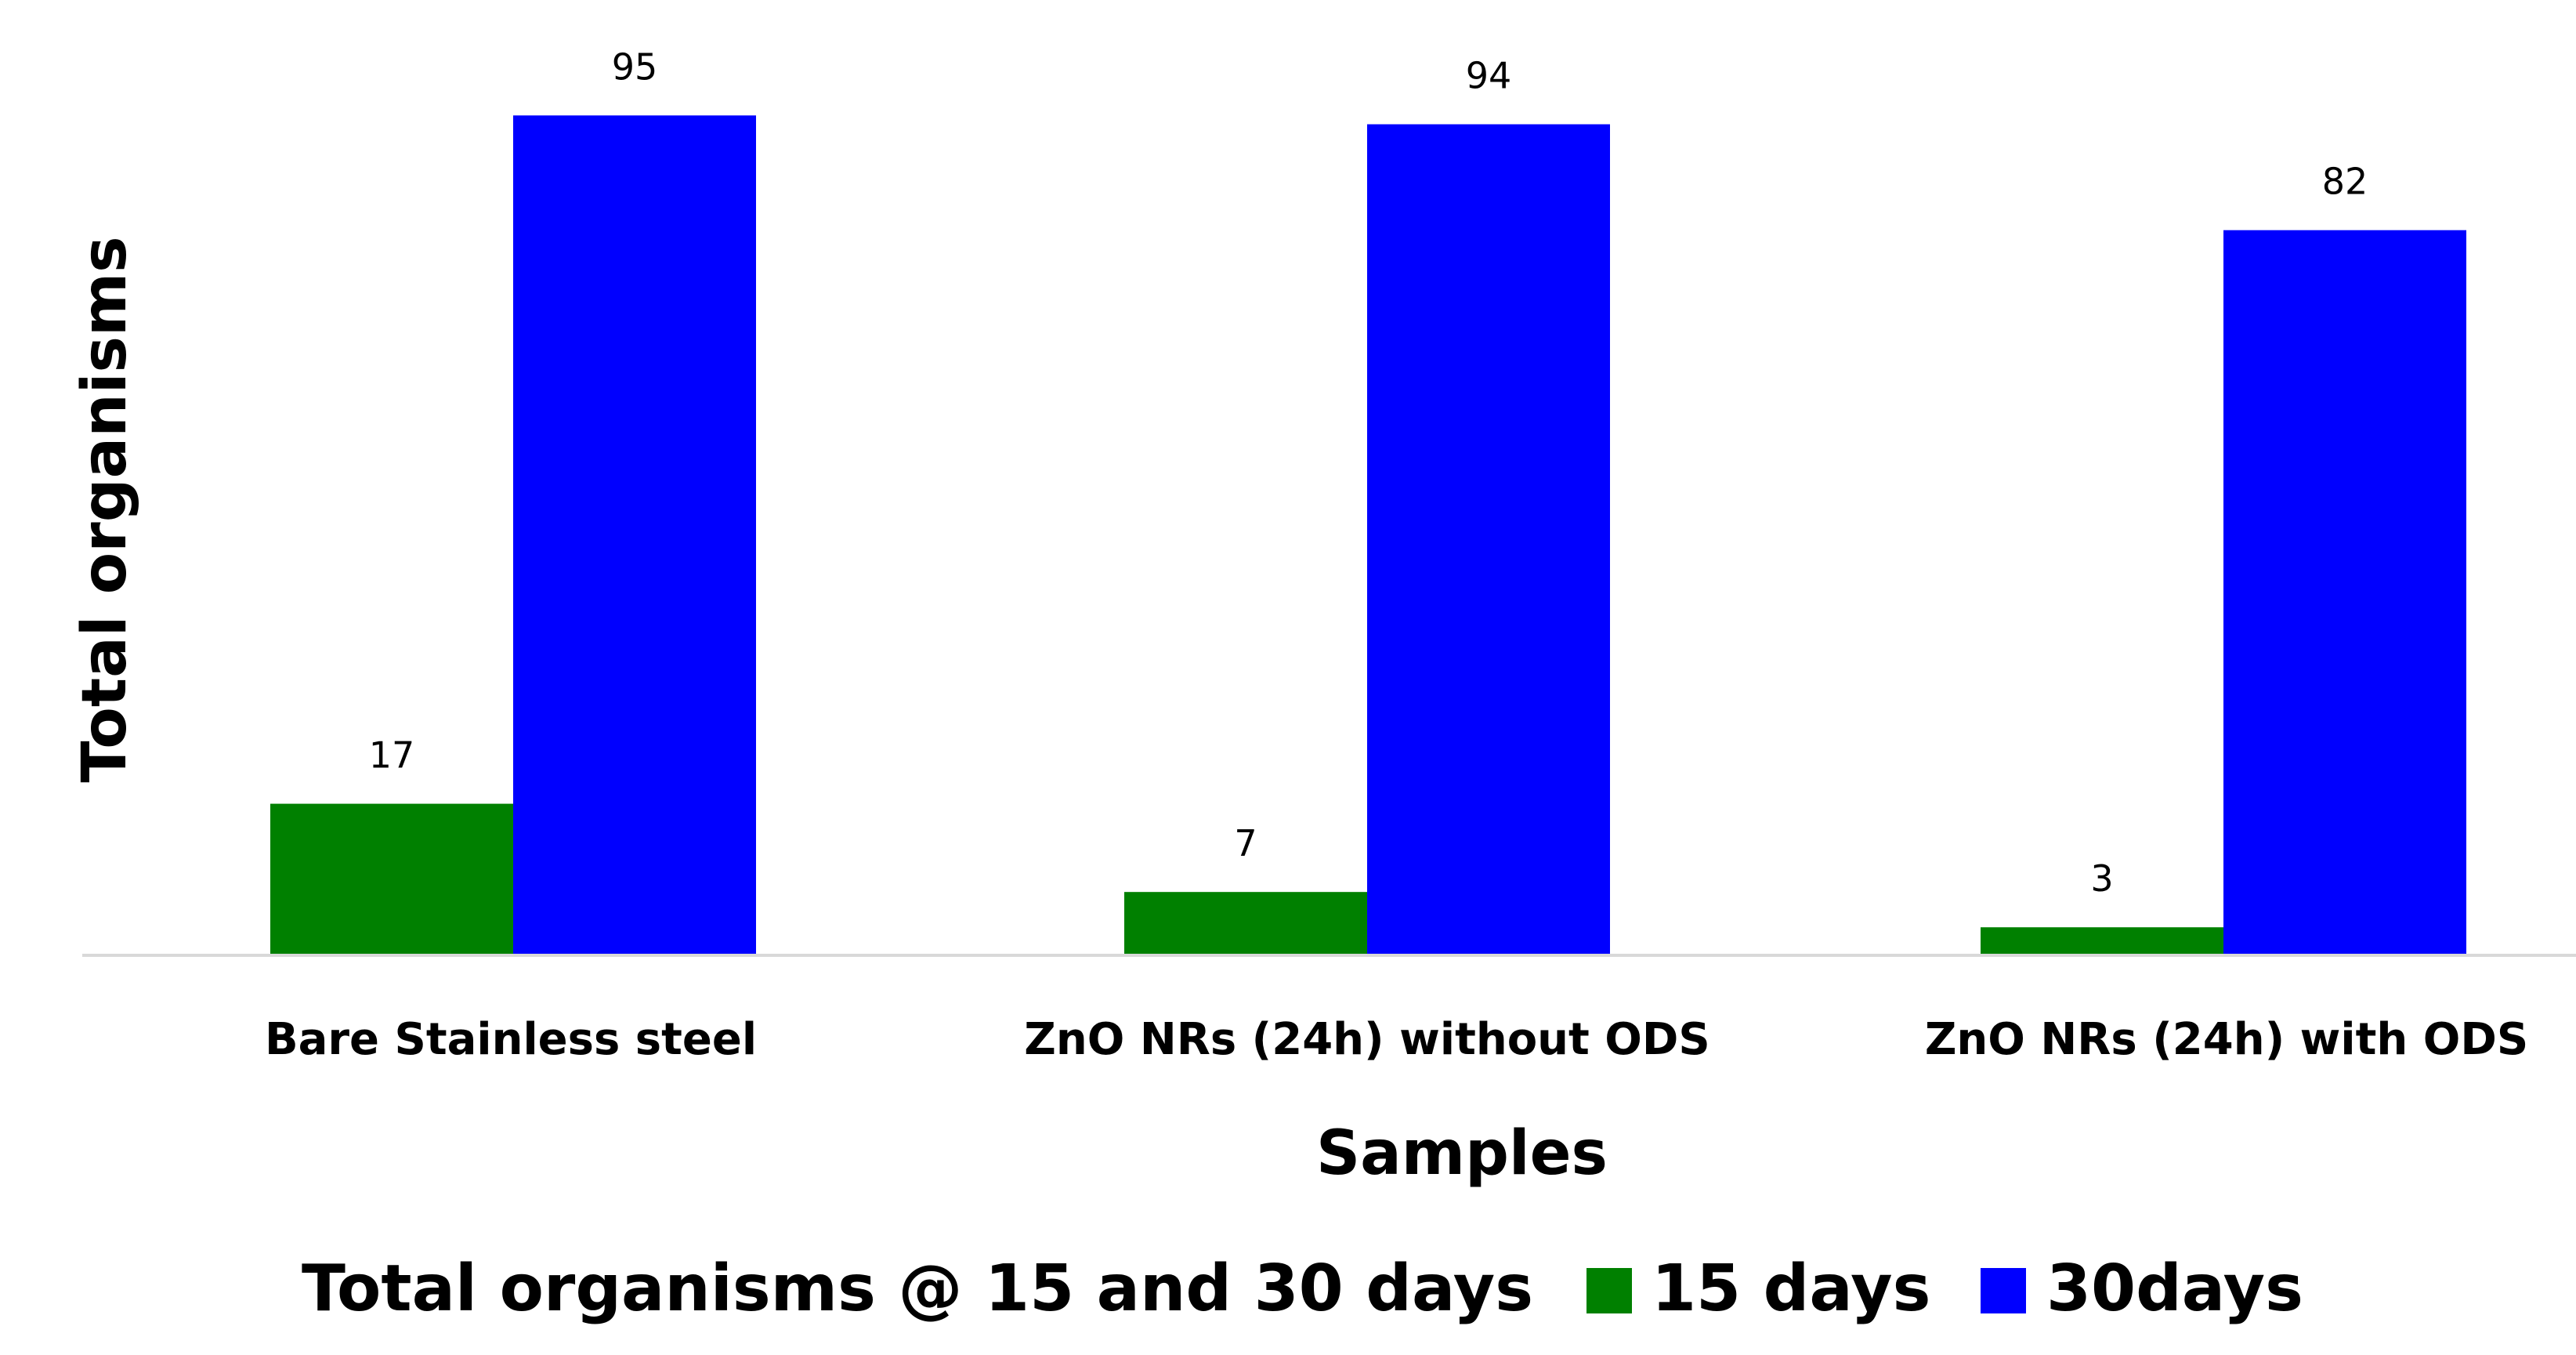  What do you see at coordinates (1246, 843) in the screenshot?
I see `value-label-15-days-zno-nrs-24h-without-ods: 7` at bounding box center [1246, 843].